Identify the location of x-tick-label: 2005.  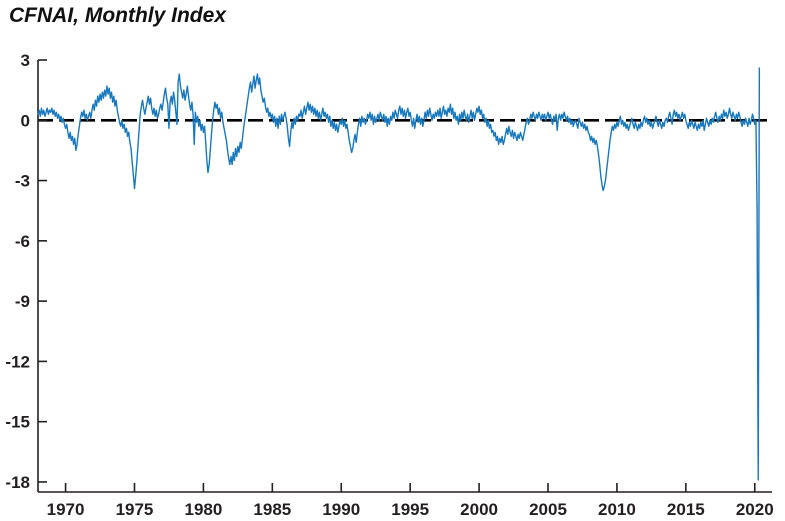
(548, 509).